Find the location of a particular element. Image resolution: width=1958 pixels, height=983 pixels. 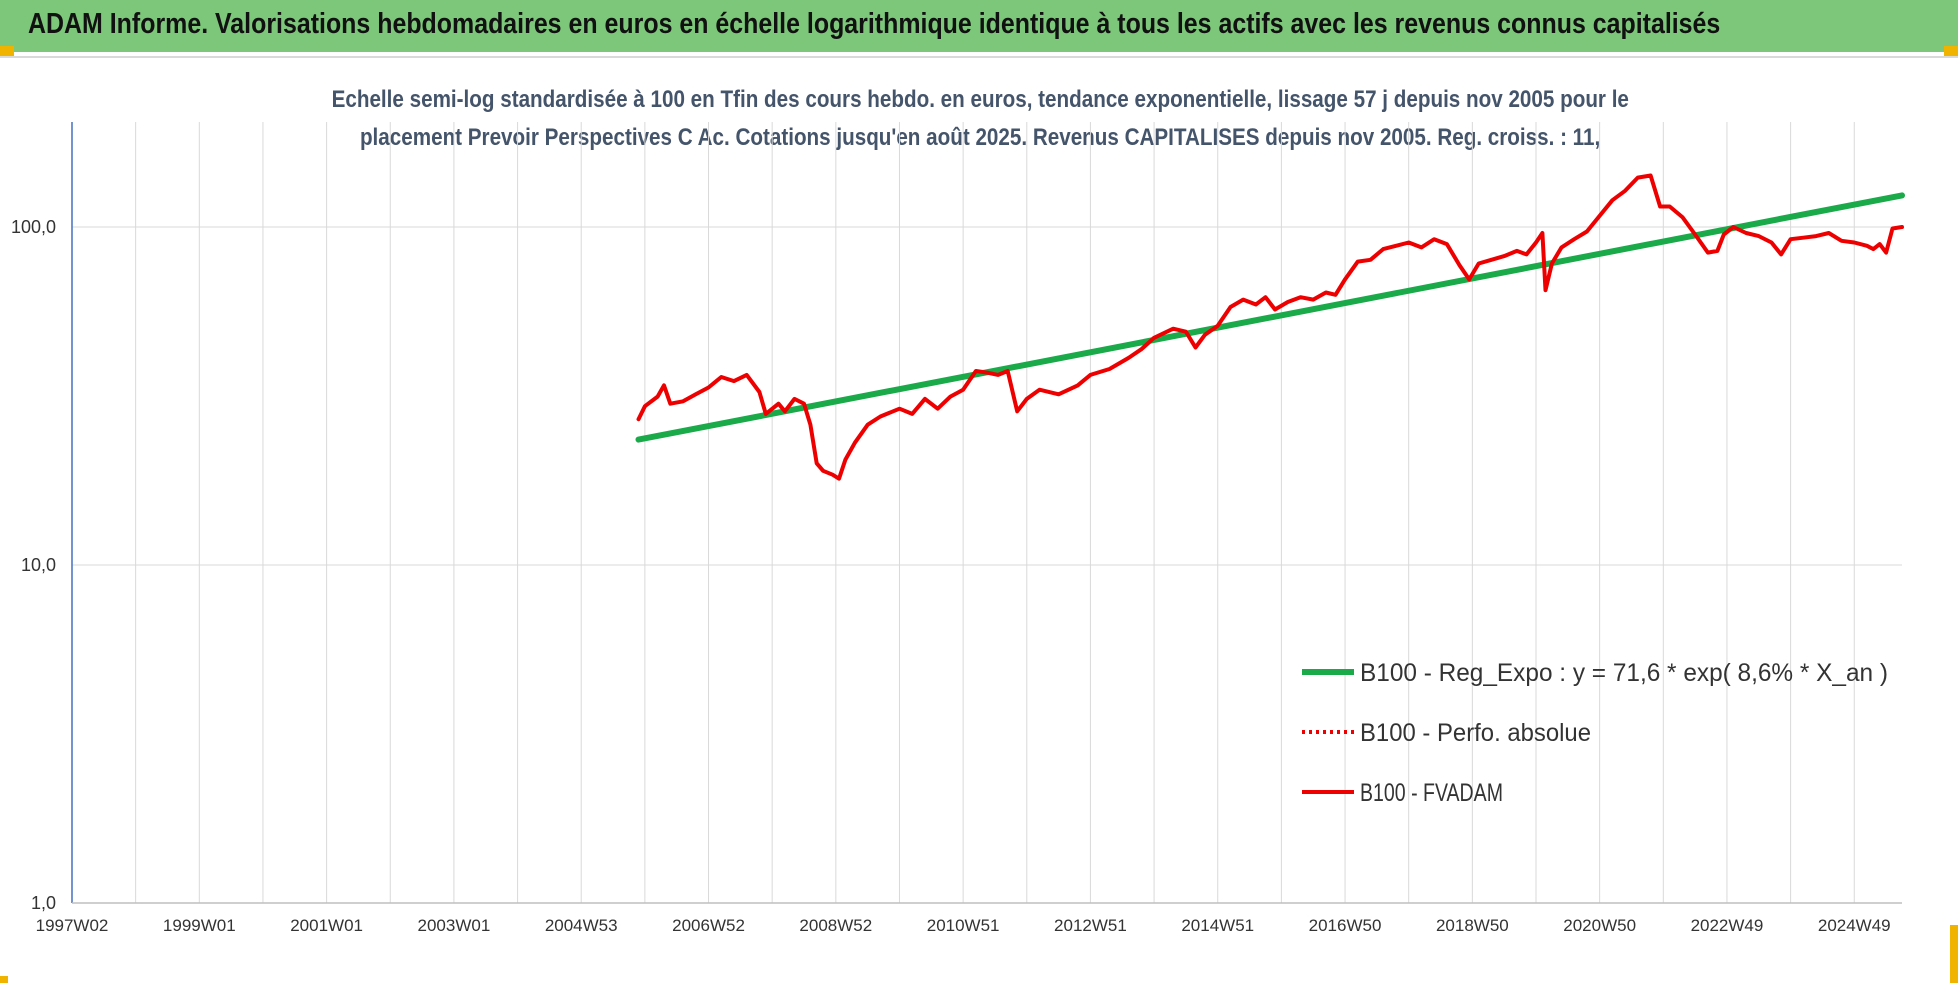

x-tick-label: 2020W50 is located at coordinates (1599, 925).